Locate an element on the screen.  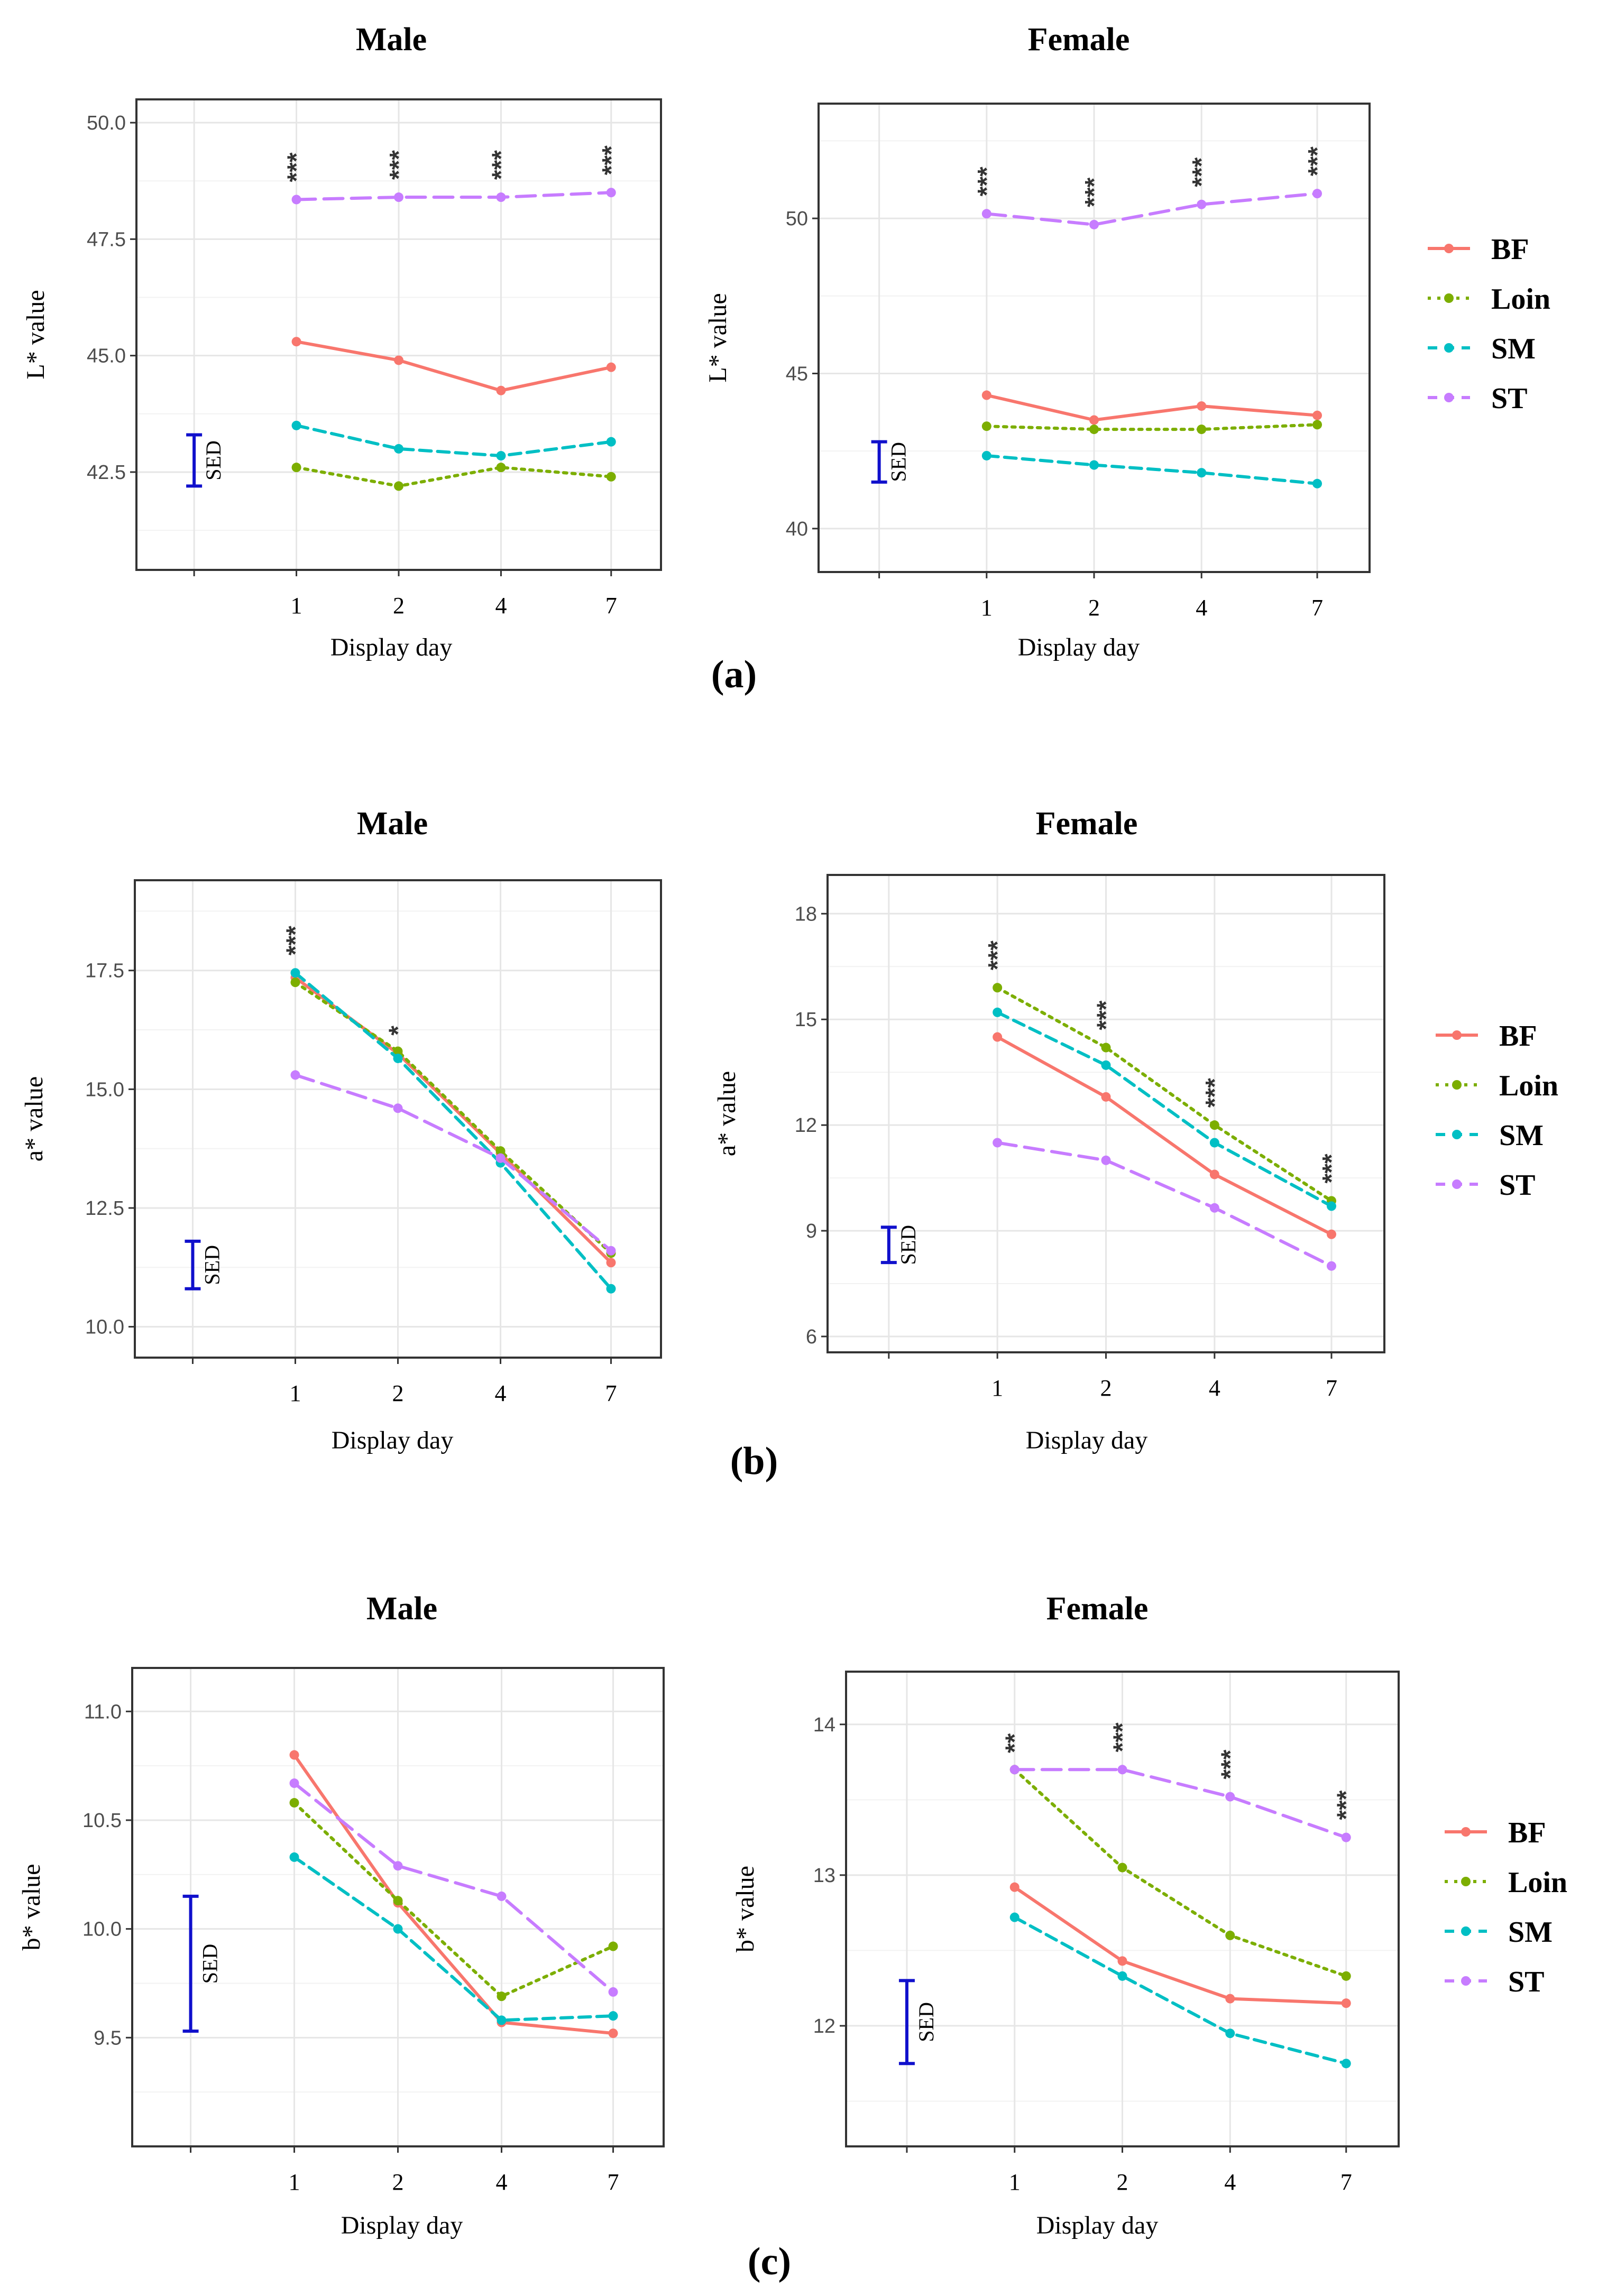
y-tick-label: 45 is located at coordinates (797, 374).